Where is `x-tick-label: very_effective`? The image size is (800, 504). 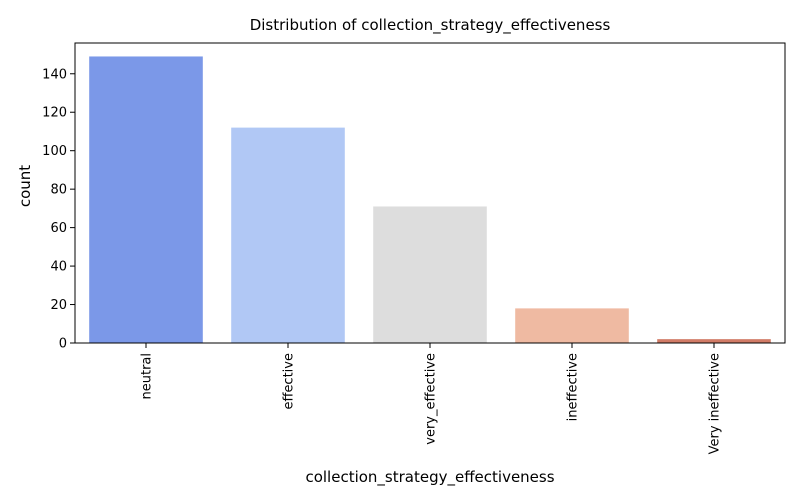 x-tick-label: very_effective is located at coordinates (431, 399).